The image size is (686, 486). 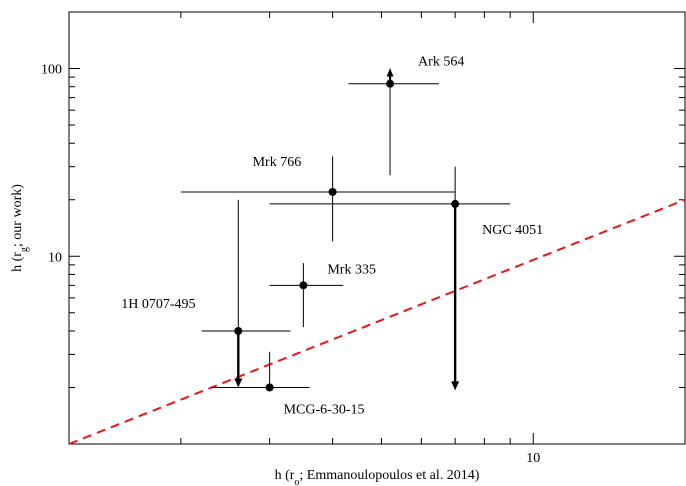 I want to click on point-label: 1H 0707-495, so click(x=158, y=304).